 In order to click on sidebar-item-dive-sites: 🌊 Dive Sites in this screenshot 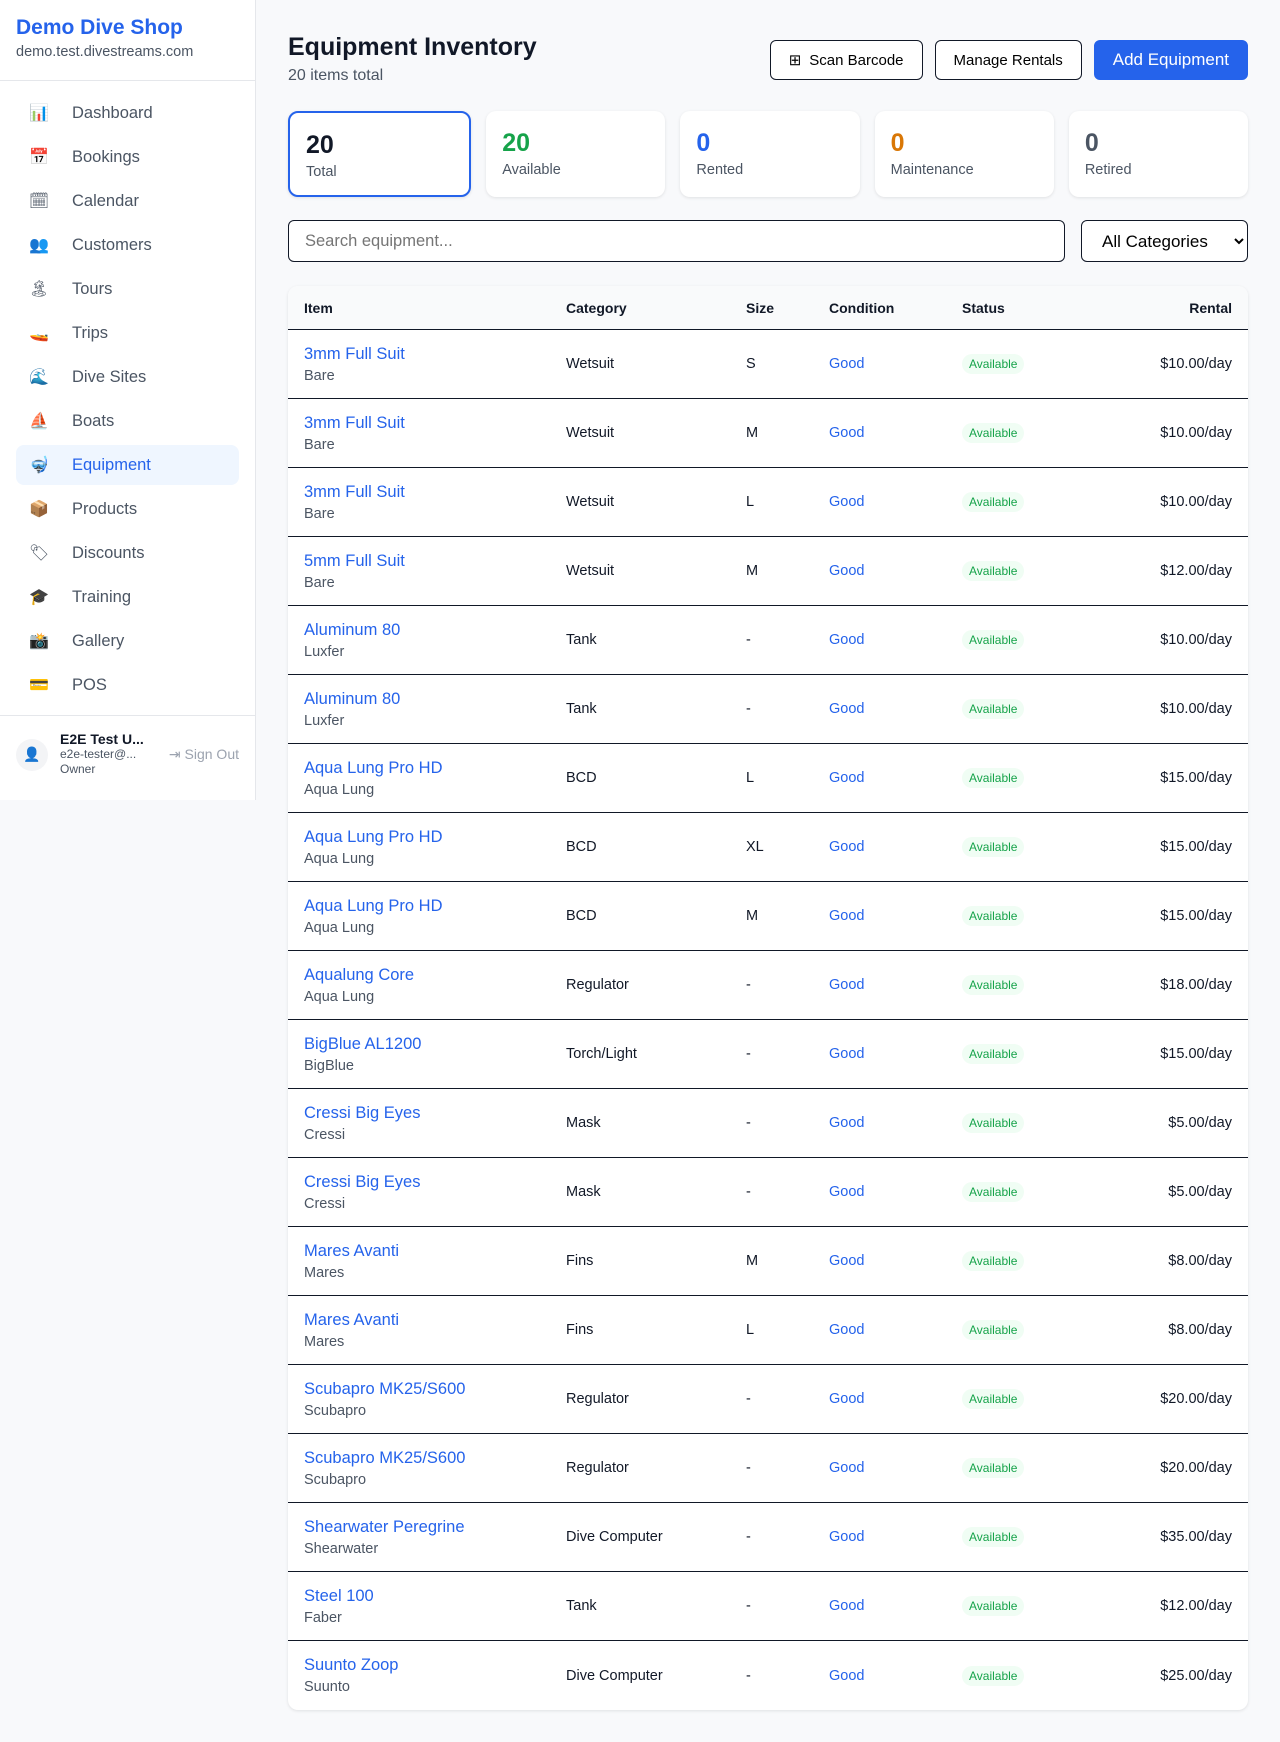, I will do `click(127, 377)`.